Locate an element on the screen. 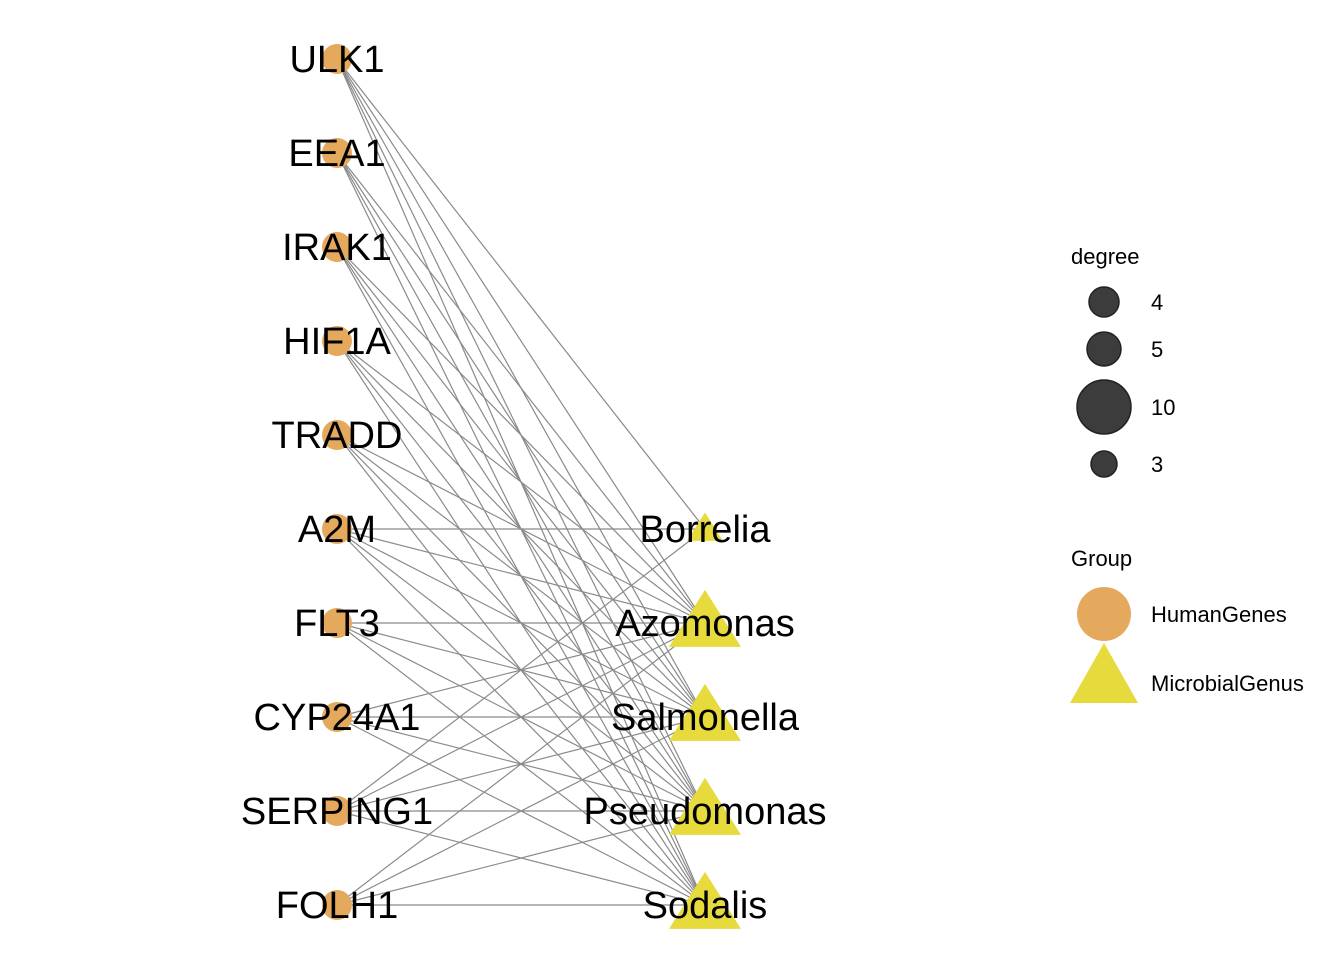  gene-label-a2m: A2M is located at coordinates (337, 530).